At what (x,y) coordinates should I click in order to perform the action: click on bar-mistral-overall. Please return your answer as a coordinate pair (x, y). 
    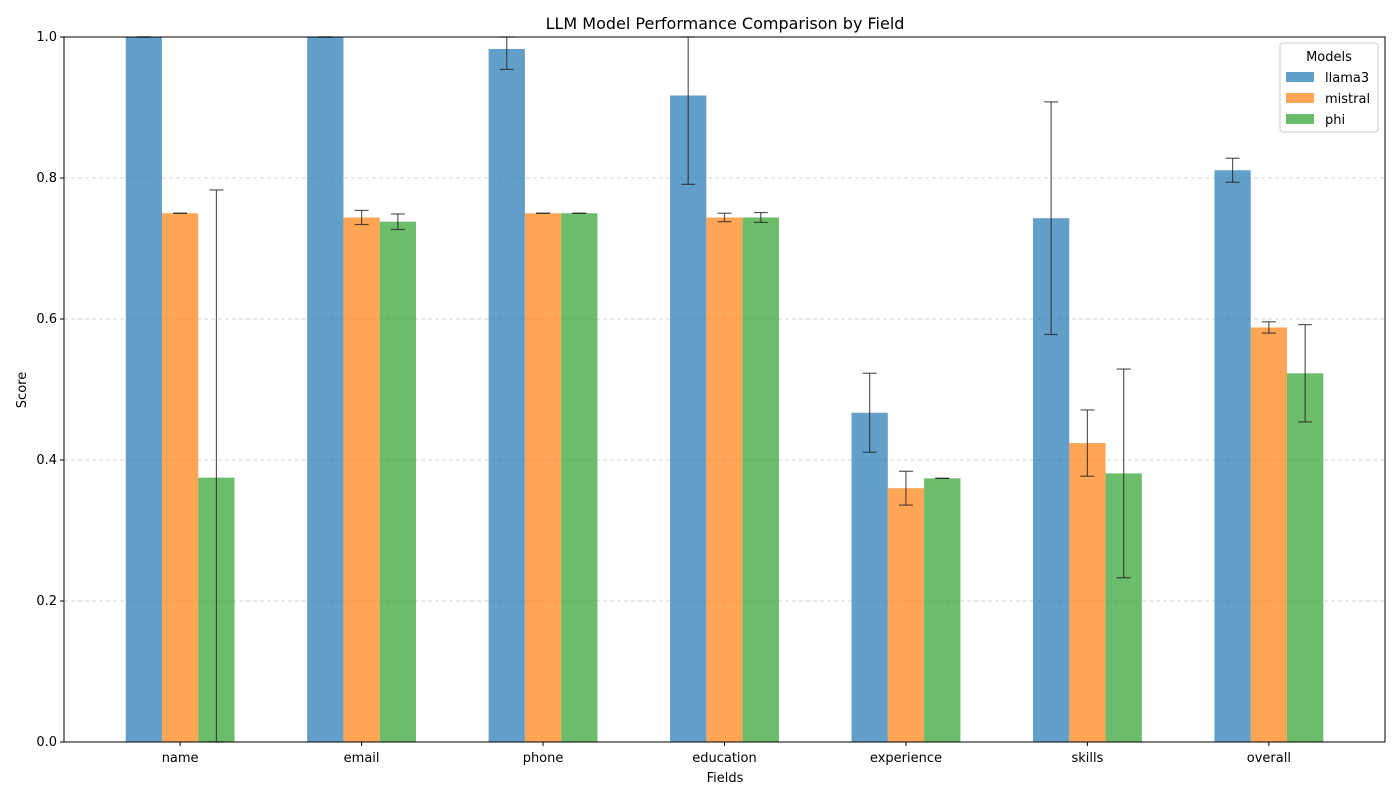
    Looking at the image, I should click on (1269, 534).